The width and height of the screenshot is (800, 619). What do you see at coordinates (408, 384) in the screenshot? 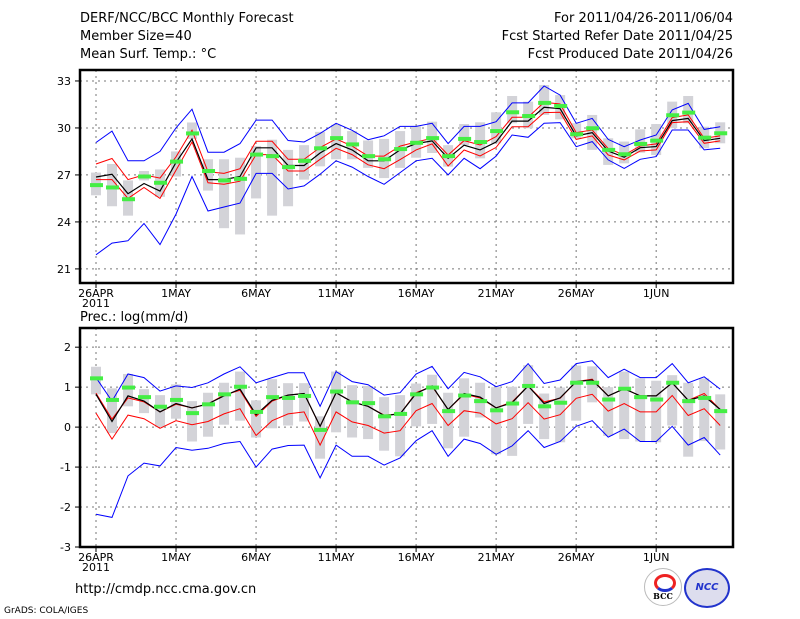
I see `member-max-line` at bounding box center [408, 384].